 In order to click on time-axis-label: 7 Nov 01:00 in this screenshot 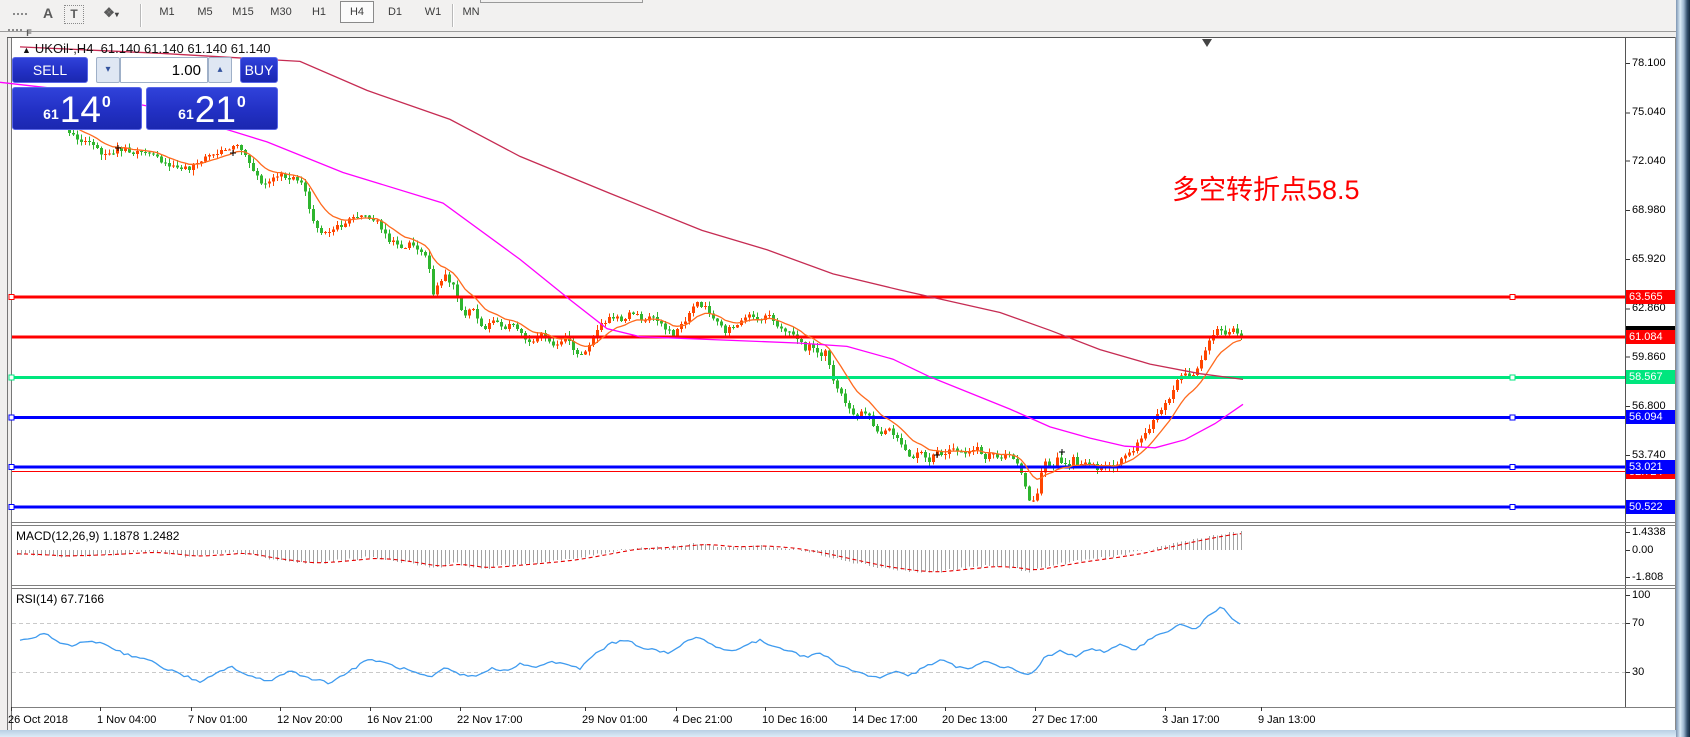, I will do `click(218, 720)`.